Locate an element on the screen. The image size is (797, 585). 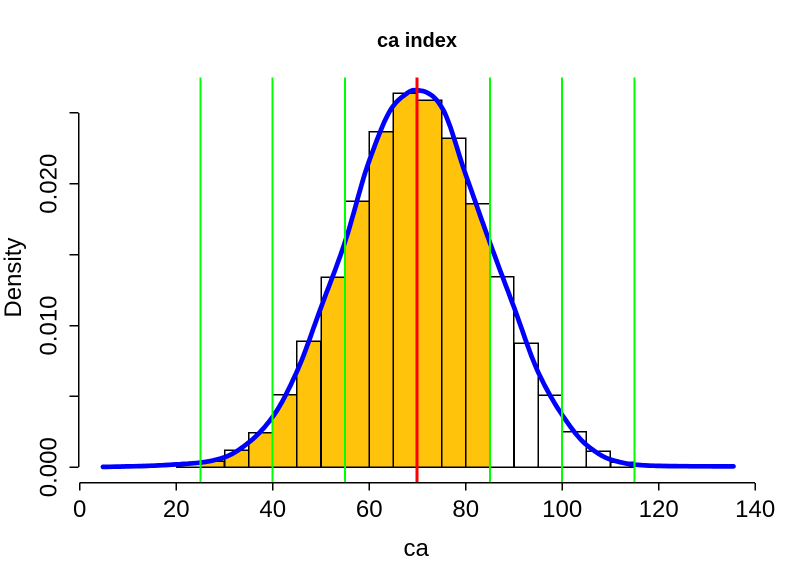
svg-text: Density is located at coordinates (13, 278).